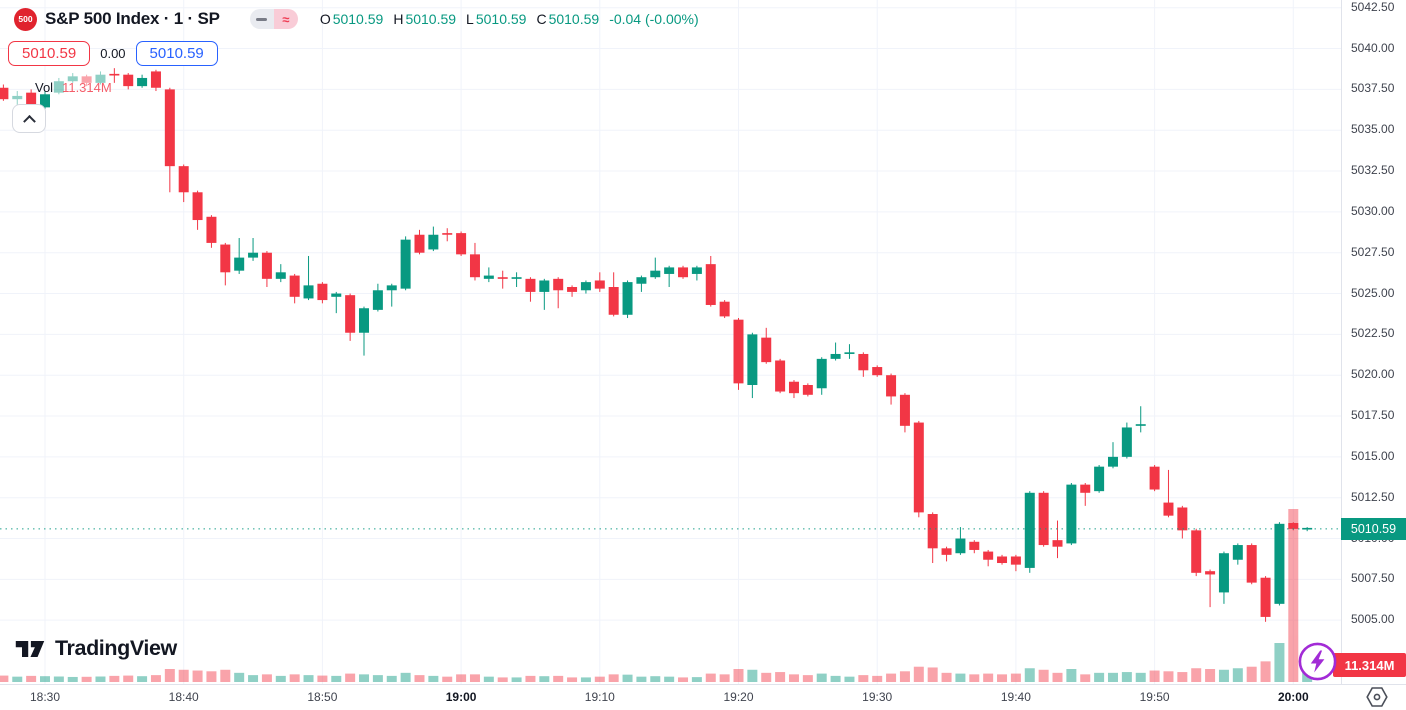  I want to click on chevron-up-icon, so click(29, 121).